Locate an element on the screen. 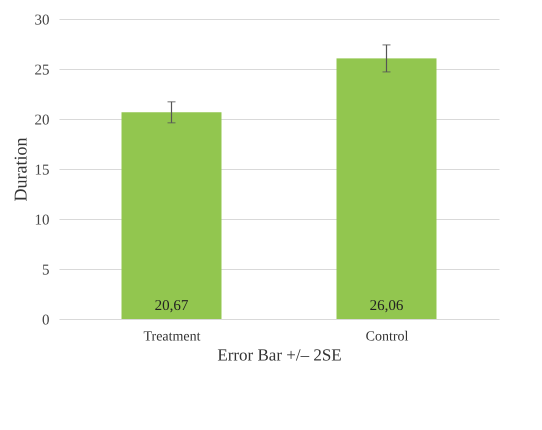  data-label: 26,06 is located at coordinates (387, 306).